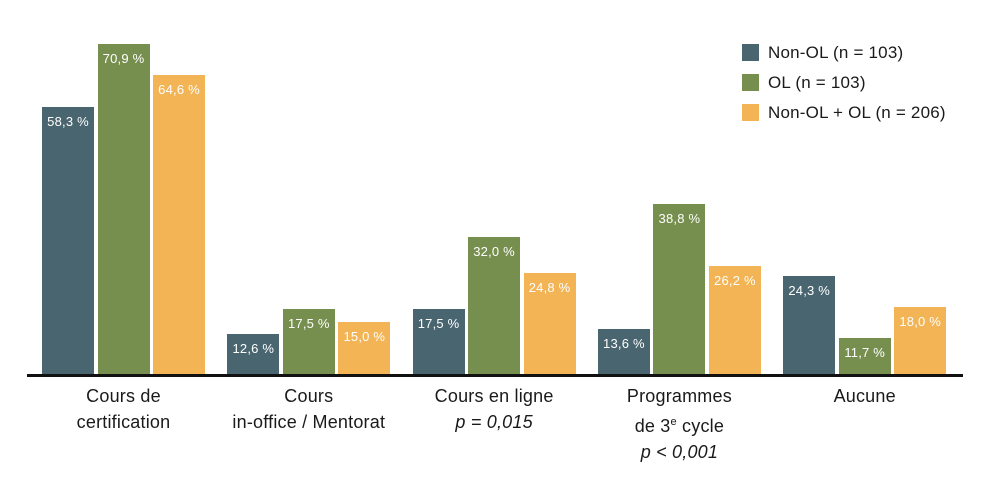  I want to click on category-label-line: Cours en ligne, so click(494, 396).